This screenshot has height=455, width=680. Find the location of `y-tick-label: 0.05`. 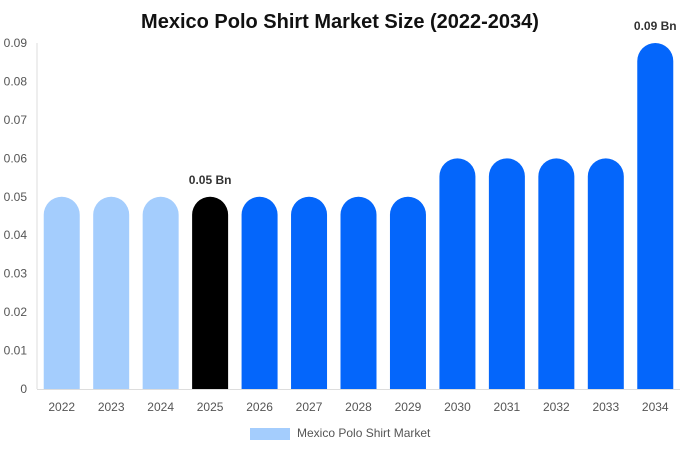

y-tick-label: 0.05 is located at coordinates (16, 197).